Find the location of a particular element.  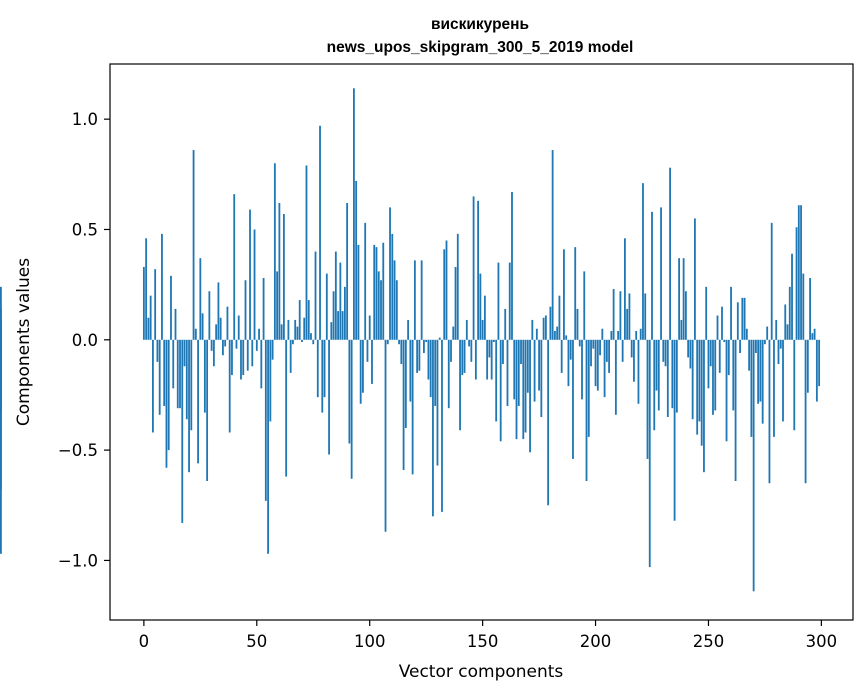

x-tick-label: 200 is located at coordinates (596, 641).